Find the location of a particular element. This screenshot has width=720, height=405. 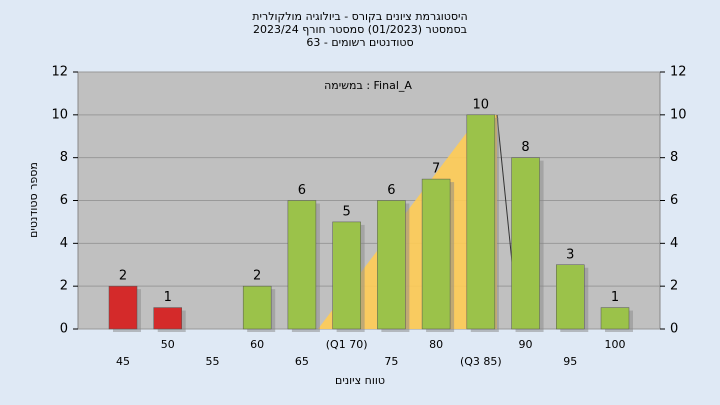

y2-tick-label: 0 is located at coordinates (674, 329).